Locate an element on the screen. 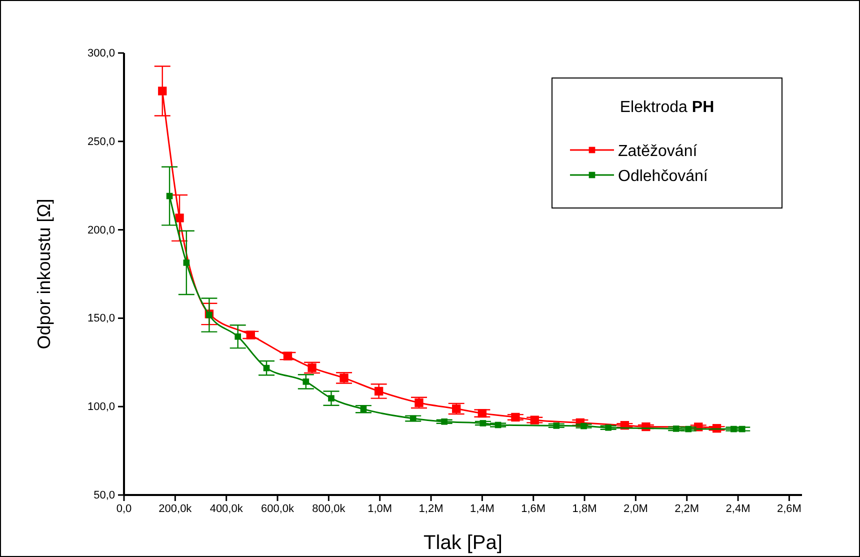 This screenshot has width=860, height=557. legend-label: Zatěžování is located at coordinates (658, 151).